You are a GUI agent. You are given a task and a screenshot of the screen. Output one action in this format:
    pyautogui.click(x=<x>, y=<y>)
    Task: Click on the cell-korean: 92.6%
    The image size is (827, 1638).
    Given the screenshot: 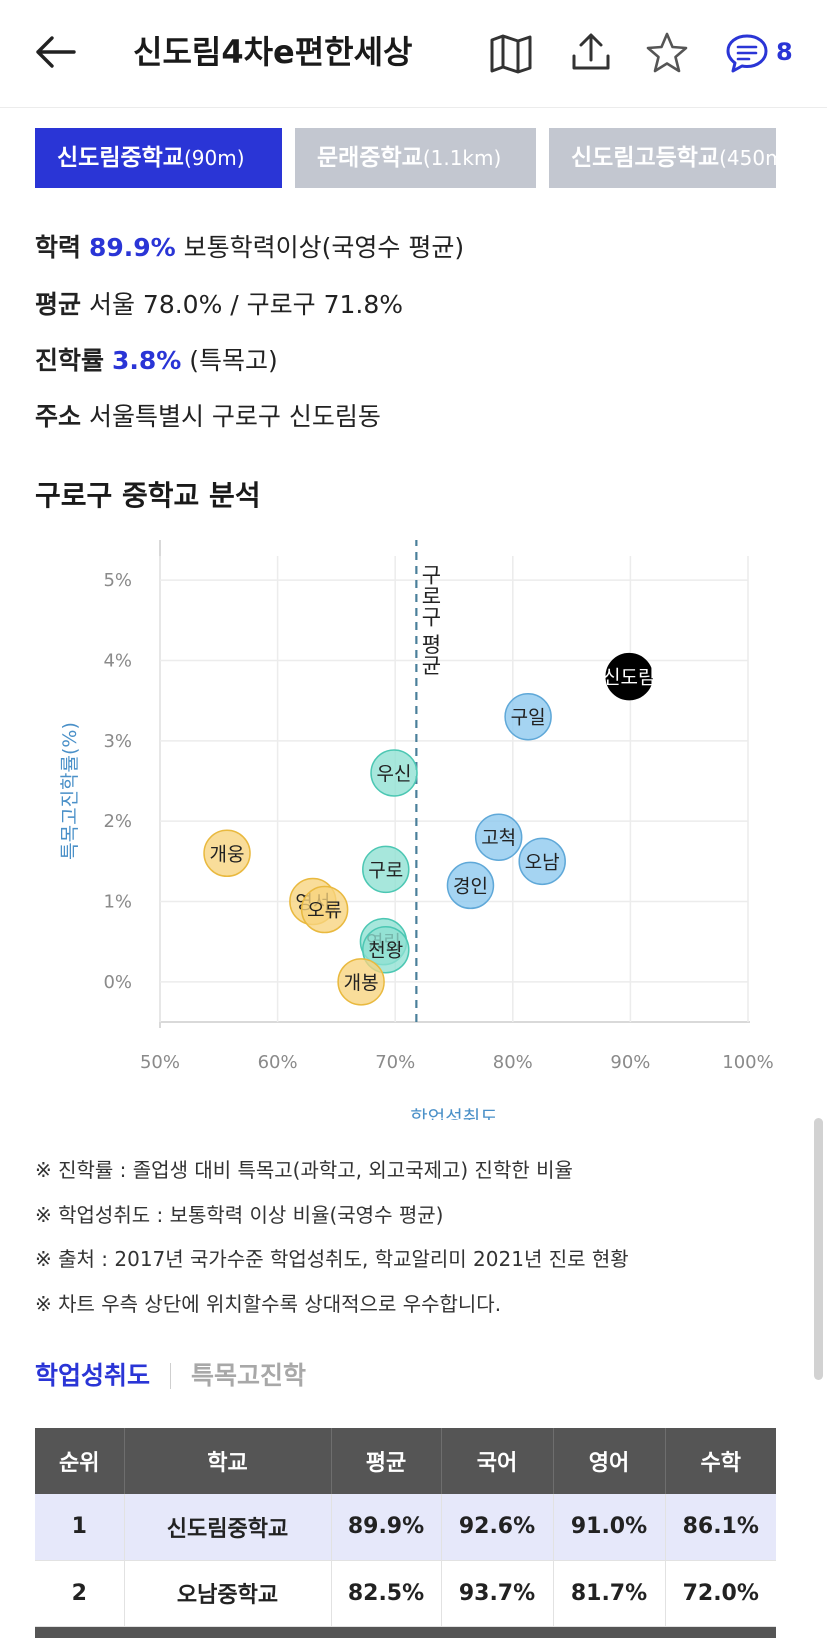 What is the action you would take?
    pyautogui.click(x=497, y=1527)
    